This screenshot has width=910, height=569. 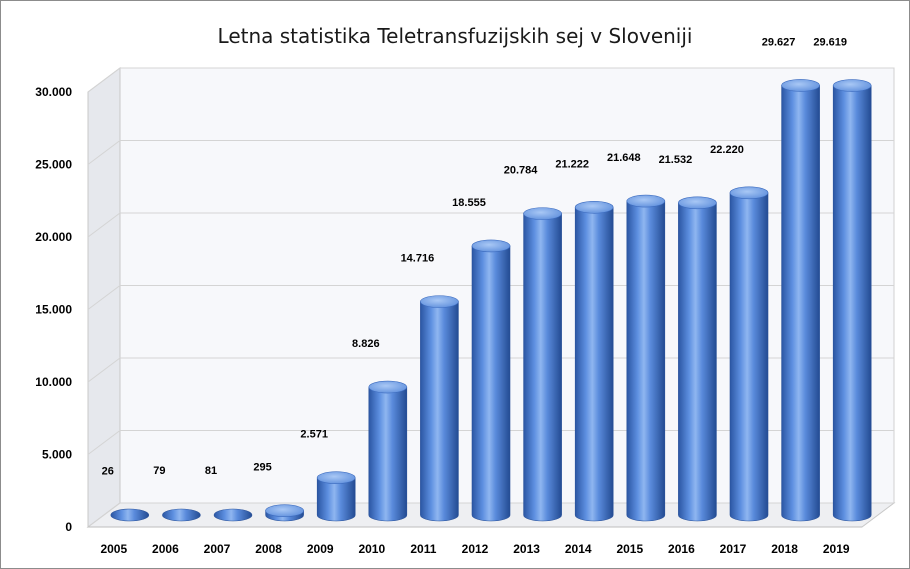 I want to click on data-label: 21.532, so click(x=676, y=160).